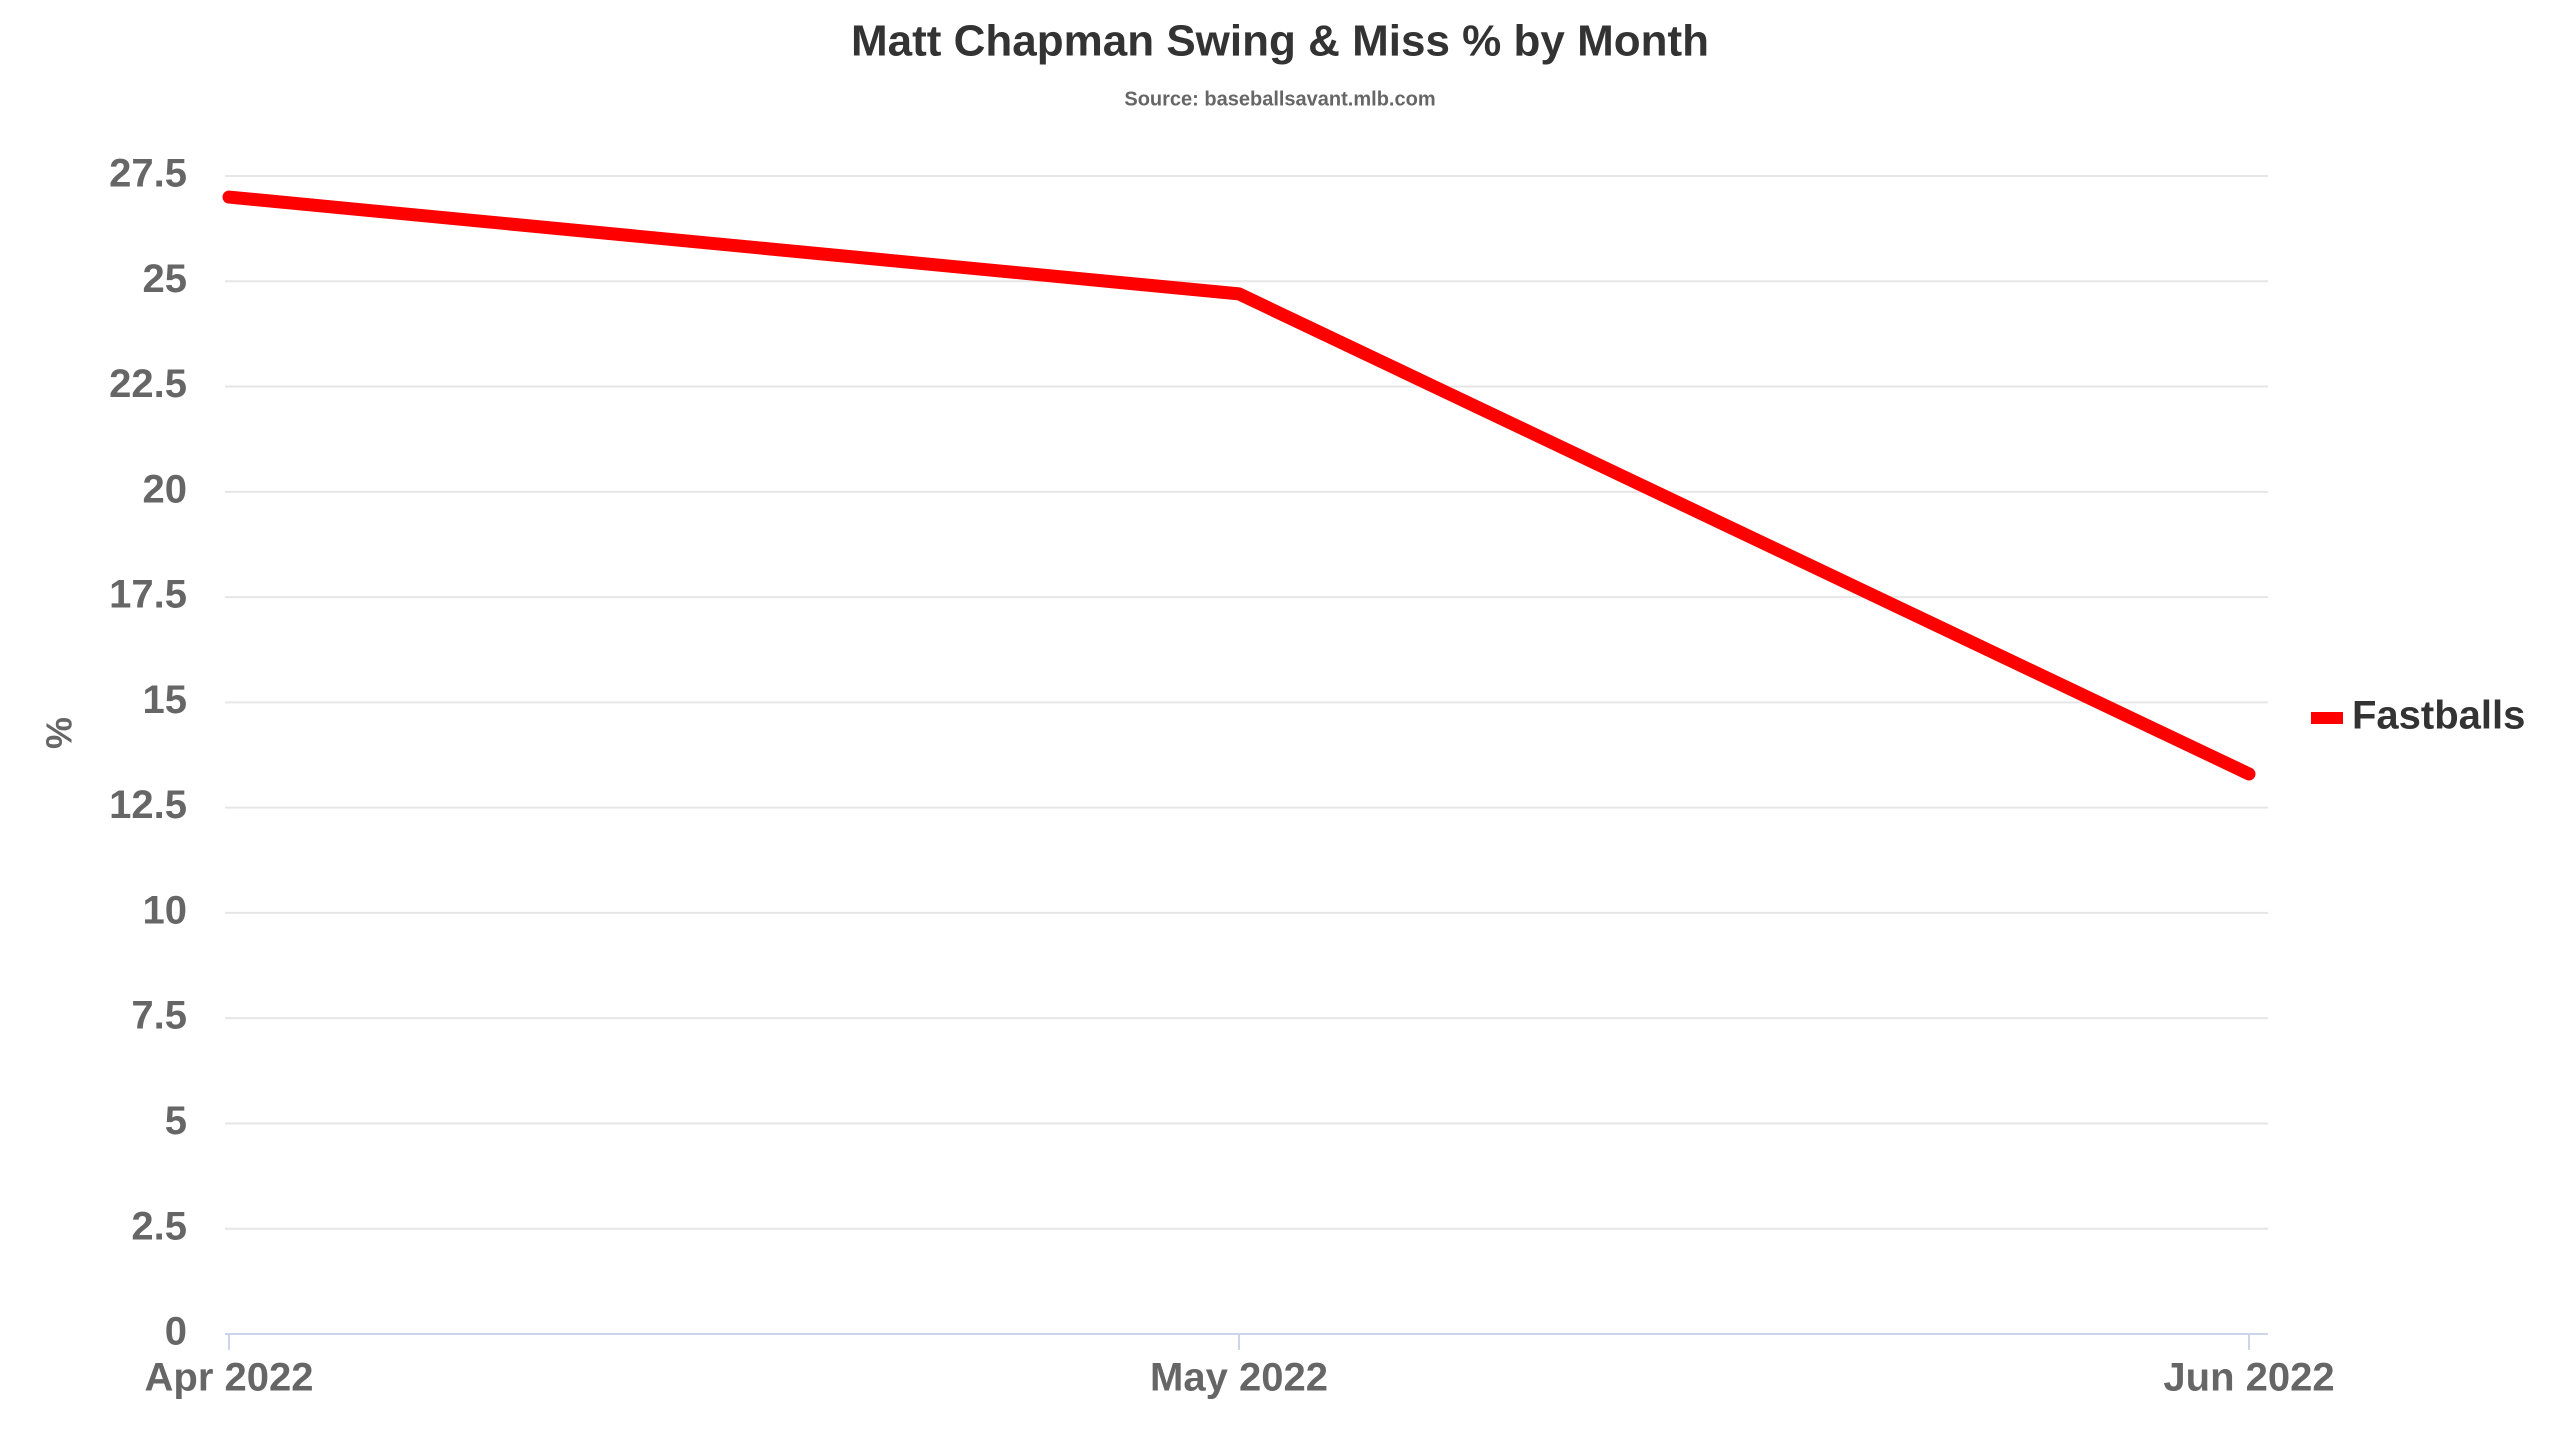  What do you see at coordinates (1280, 41) in the screenshot?
I see `chart-title: Matt Chapman Swing & Miss % by Month` at bounding box center [1280, 41].